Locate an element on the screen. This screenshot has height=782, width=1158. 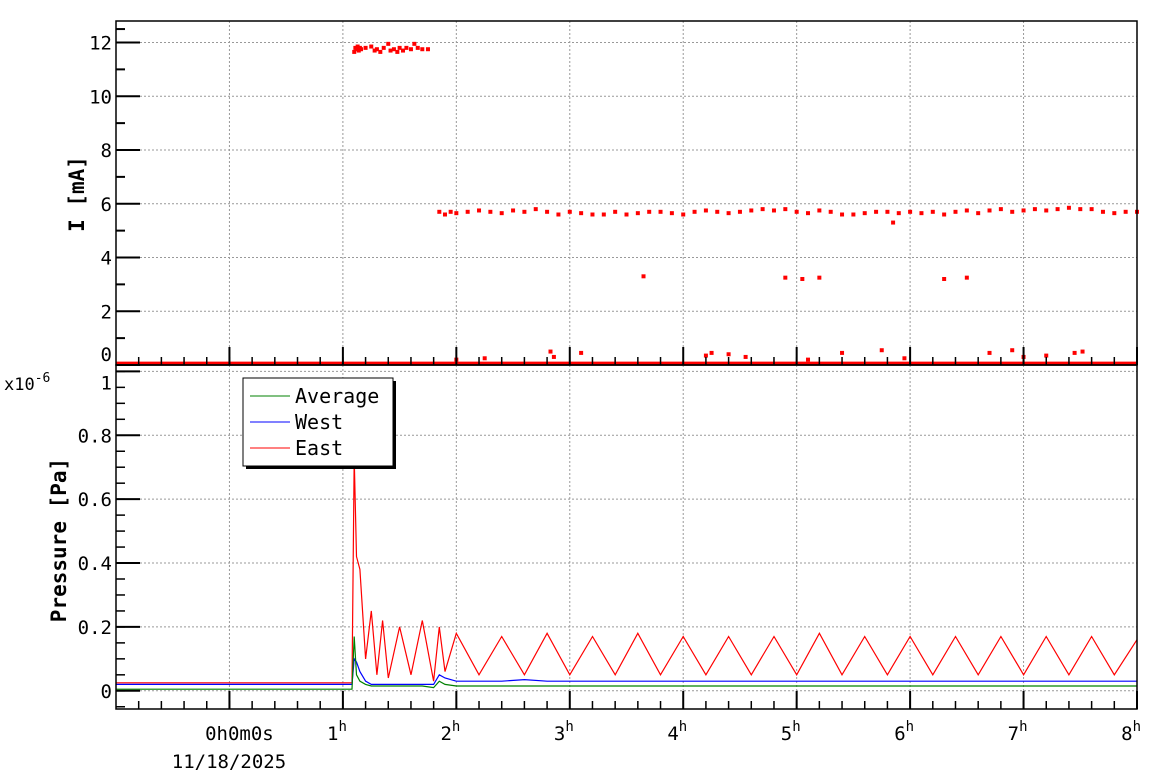
x-tick-label: 1h is located at coordinates (337, 732).